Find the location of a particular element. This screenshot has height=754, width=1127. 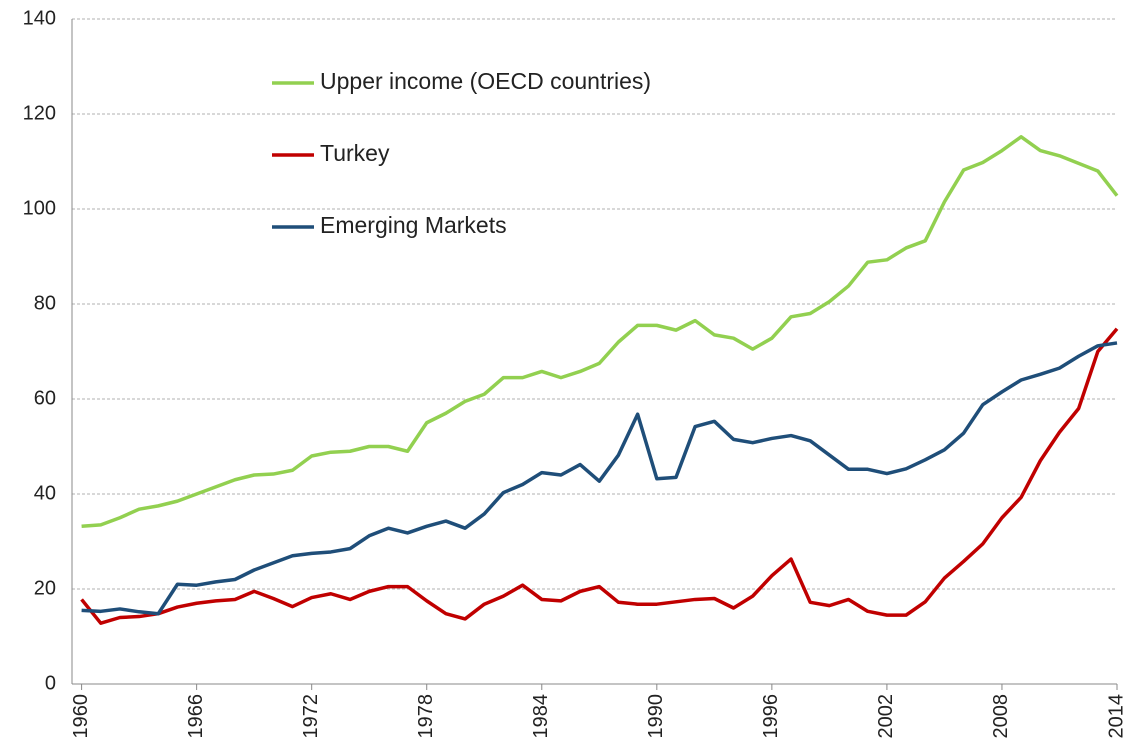

y-tick-label: 20 is located at coordinates (45, 588).